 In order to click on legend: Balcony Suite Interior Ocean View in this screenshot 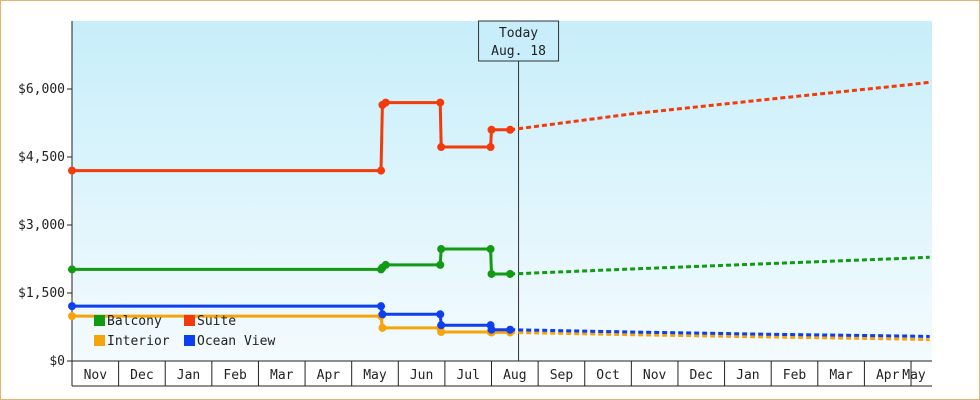, I will do `click(184, 331)`.